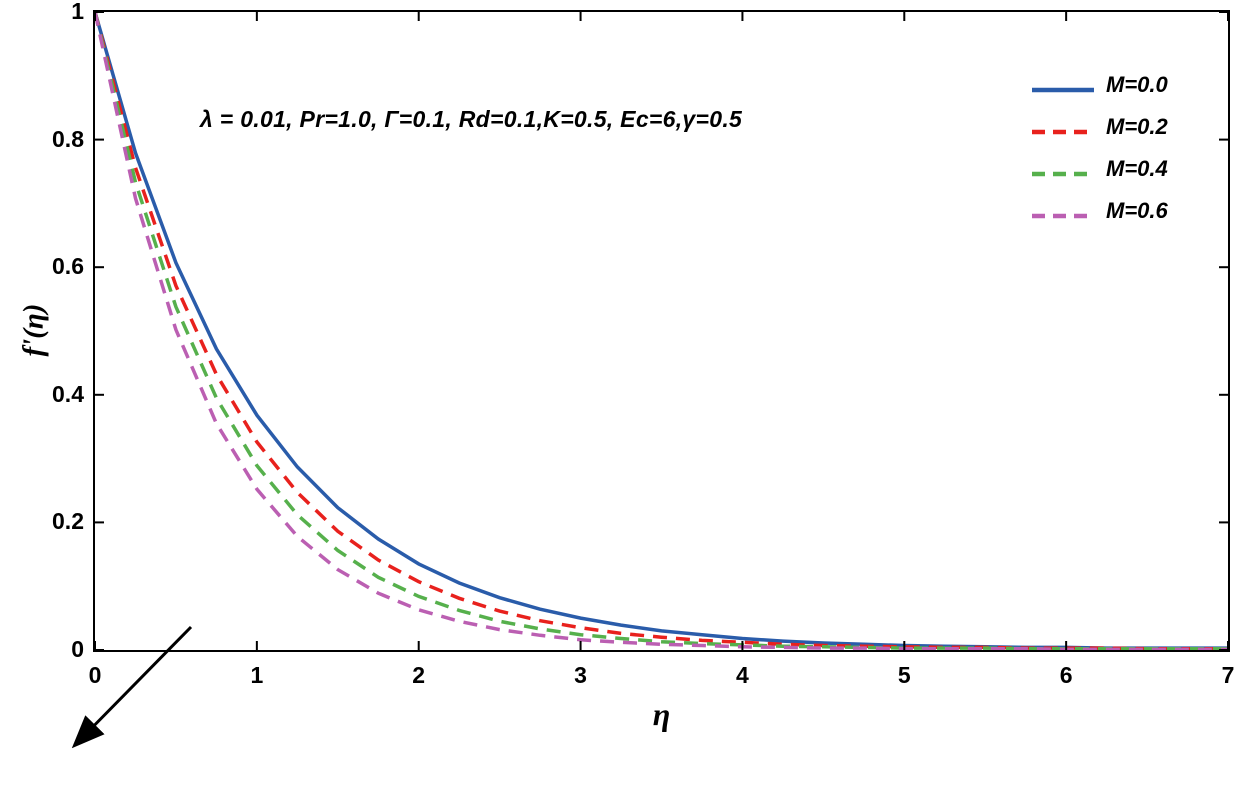  What do you see at coordinates (580, 675) in the screenshot?
I see `x-tick-label: 3` at bounding box center [580, 675].